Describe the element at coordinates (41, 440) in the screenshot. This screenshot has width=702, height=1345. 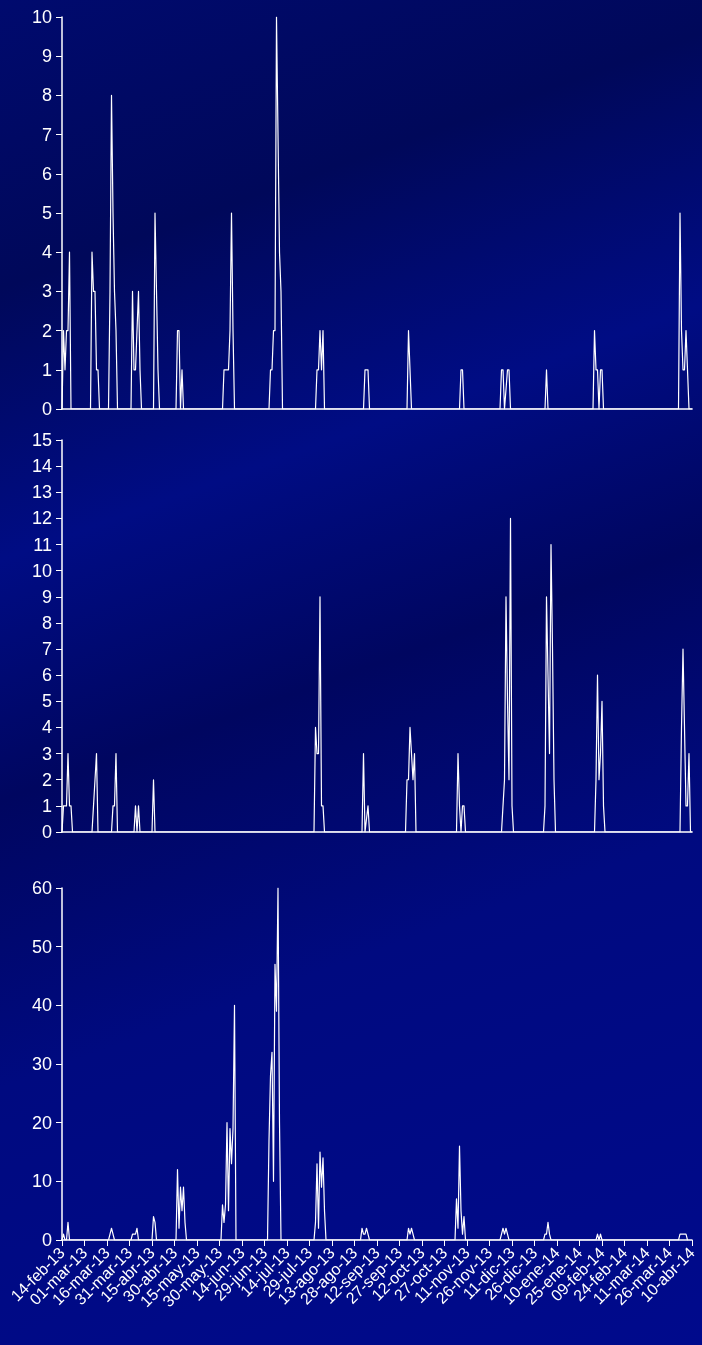
I see `y-tick-label: 15` at that location.